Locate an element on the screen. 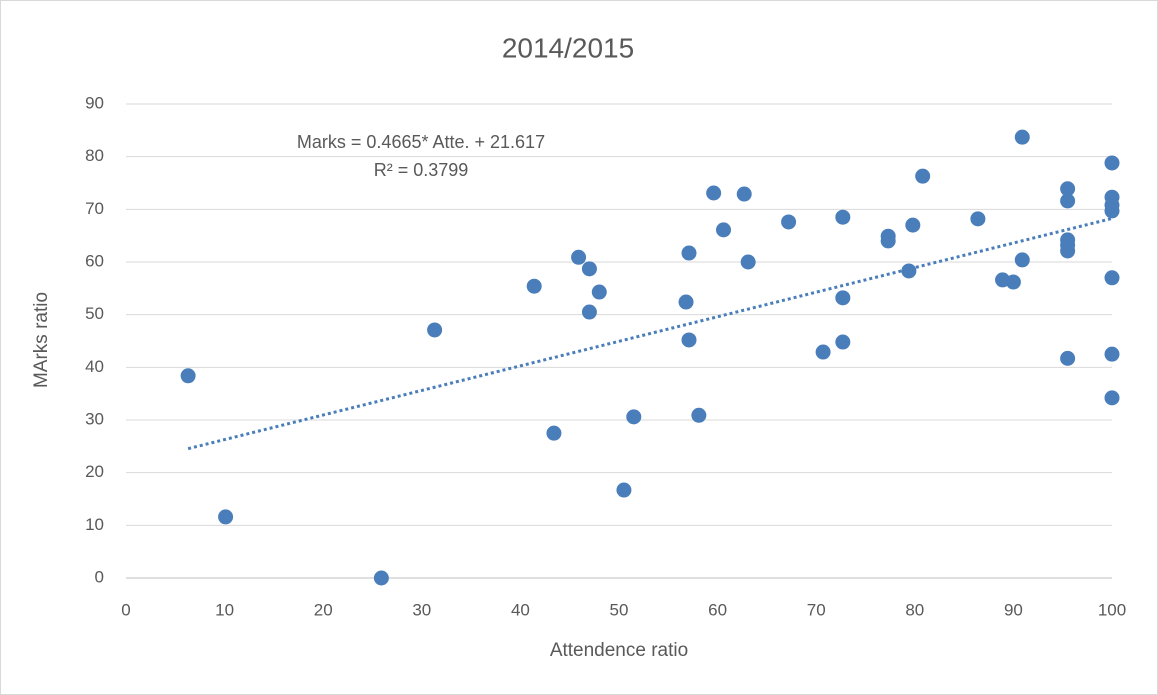 The image size is (1158, 695). x-tick-label: 40 is located at coordinates (520, 609).